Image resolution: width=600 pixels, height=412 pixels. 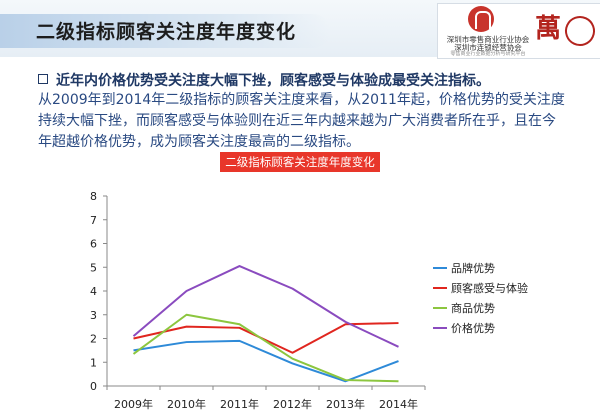 What do you see at coordinates (518, 31) in the screenshot?
I see `association-logo` at bounding box center [518, 31].